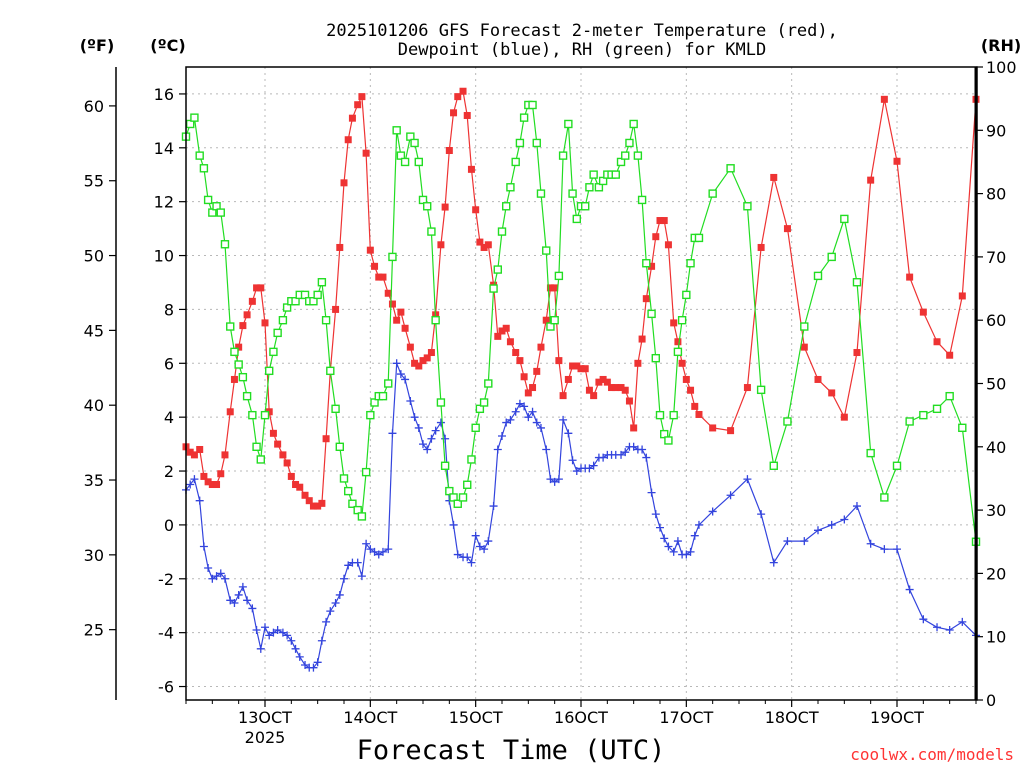  Describe the element at coordinates (166, 687) in the screenshot. I see `celsius-tick-label: -6` at that location.